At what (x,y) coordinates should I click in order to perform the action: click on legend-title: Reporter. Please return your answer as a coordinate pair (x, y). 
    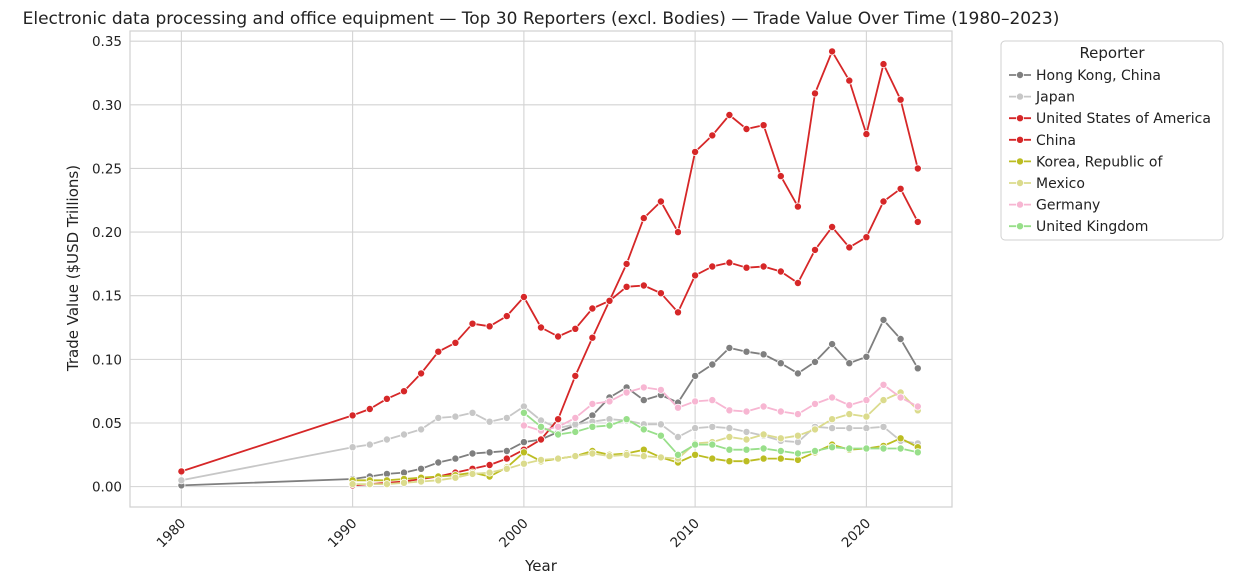
    Looking at the image, I should click on (1112, 53).